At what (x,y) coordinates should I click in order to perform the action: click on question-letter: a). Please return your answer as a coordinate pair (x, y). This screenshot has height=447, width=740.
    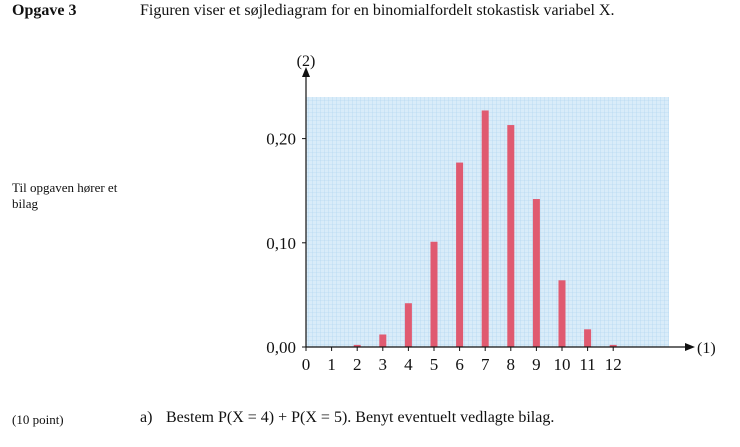
    Looking at the image, I should click on (146, 417).